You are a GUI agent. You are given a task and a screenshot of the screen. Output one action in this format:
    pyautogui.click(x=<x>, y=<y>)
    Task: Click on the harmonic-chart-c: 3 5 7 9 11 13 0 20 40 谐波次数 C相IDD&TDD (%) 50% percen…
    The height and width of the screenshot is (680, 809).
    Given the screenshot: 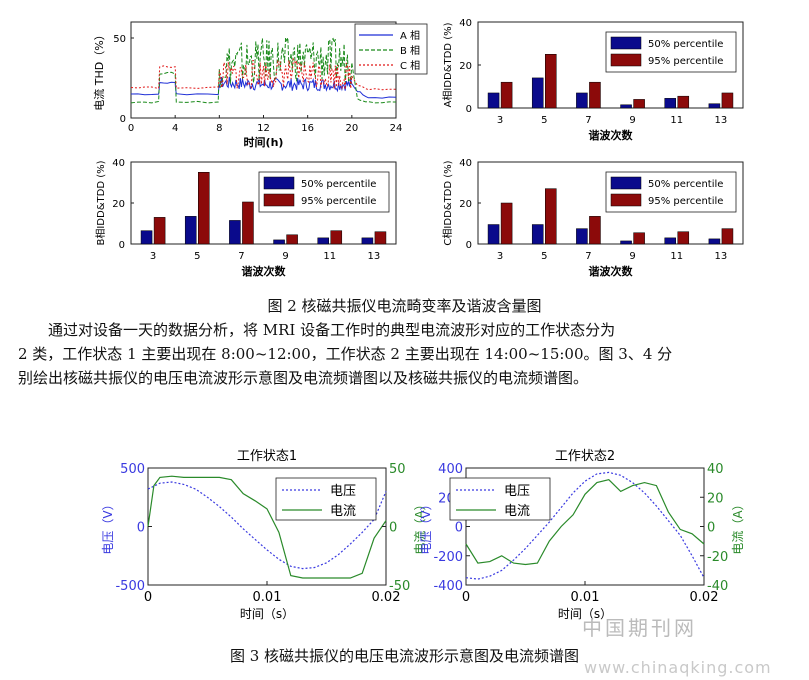 What is the action you would take?
    pyautogui.click(x=592, y=218)
    